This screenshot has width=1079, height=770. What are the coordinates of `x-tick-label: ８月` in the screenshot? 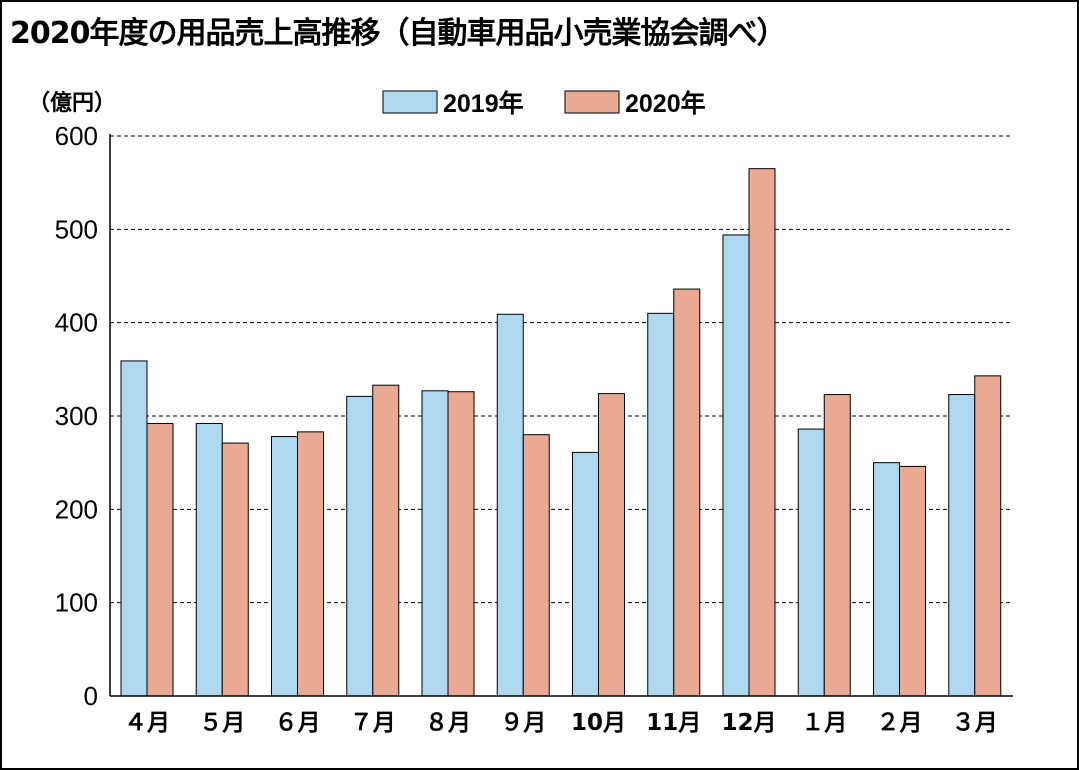 It's located at (448, 723).